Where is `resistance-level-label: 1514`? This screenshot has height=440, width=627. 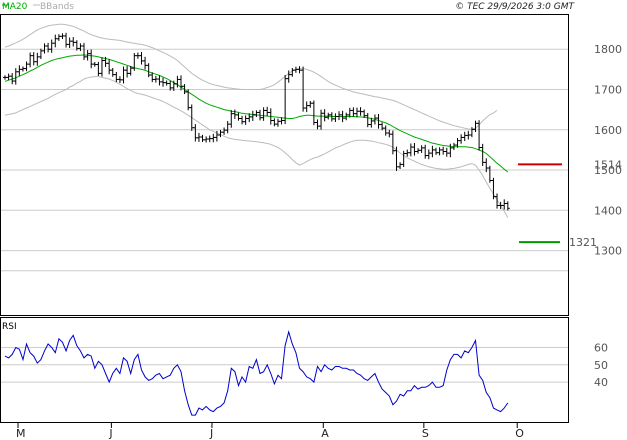 resistance-level-label: 1514 is located at coordinates (608, 164).